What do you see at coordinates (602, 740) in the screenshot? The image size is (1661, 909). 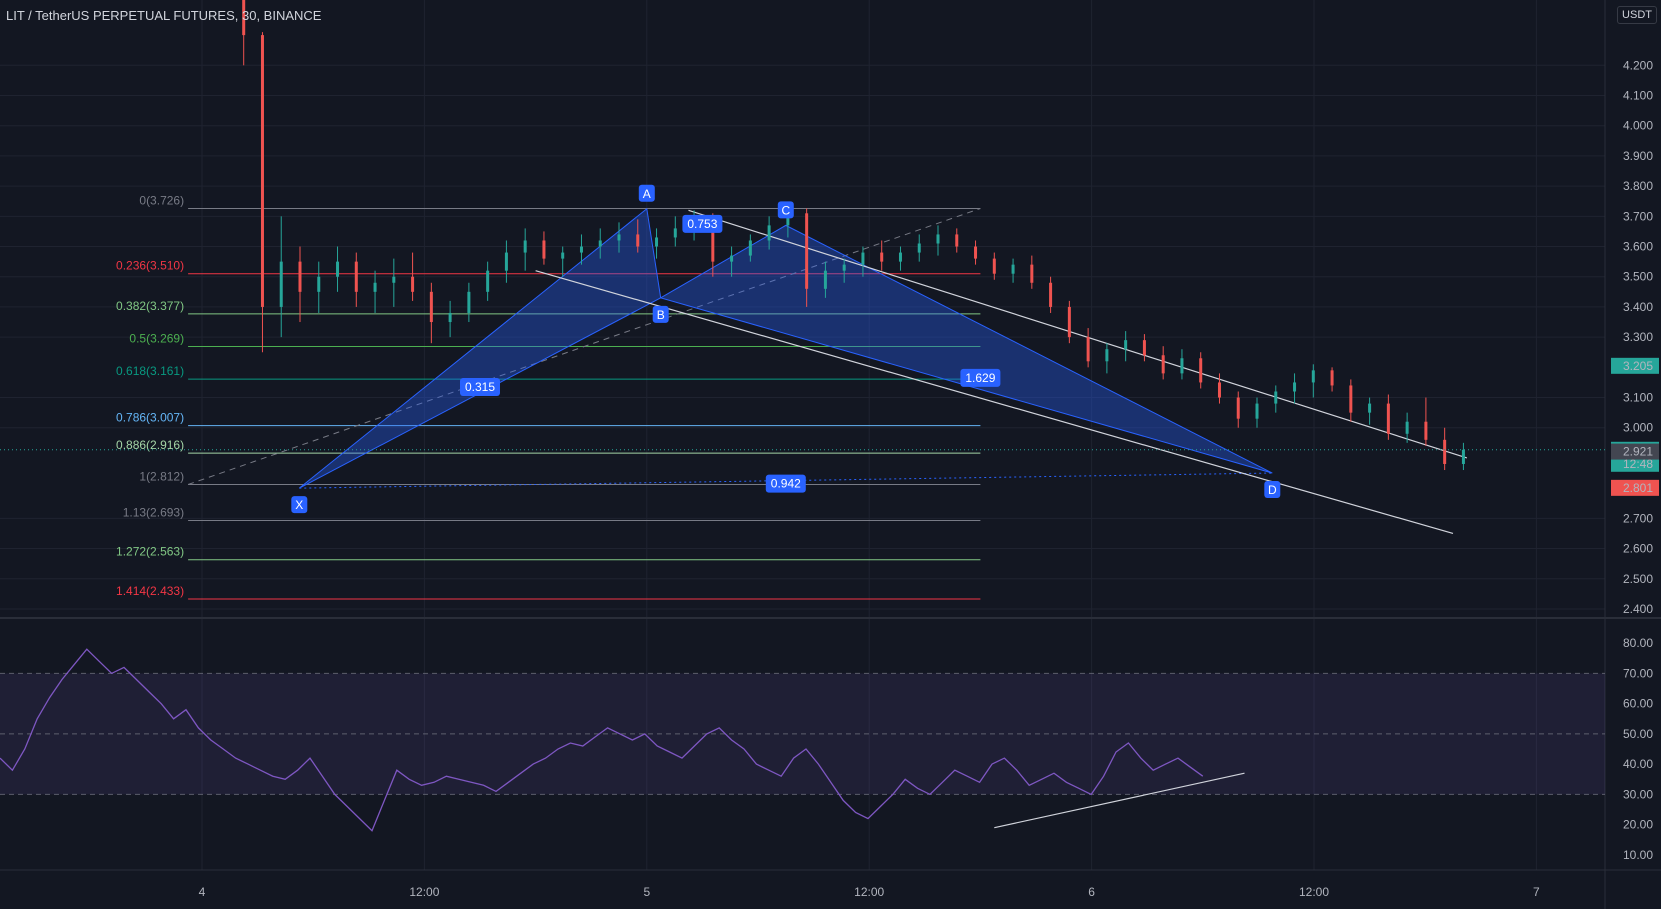 I see `rsi-line` at bounding box center [602, 740].